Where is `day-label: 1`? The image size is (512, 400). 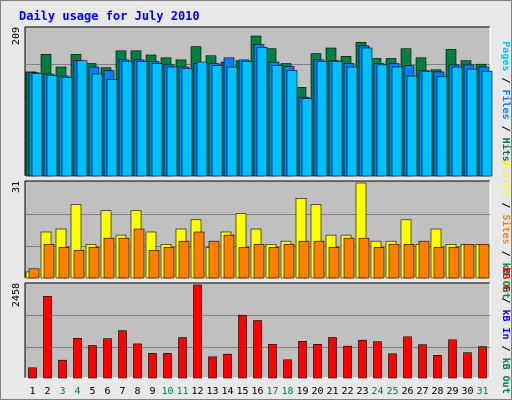 day-label: 1 is located at coordinates (32, 391).